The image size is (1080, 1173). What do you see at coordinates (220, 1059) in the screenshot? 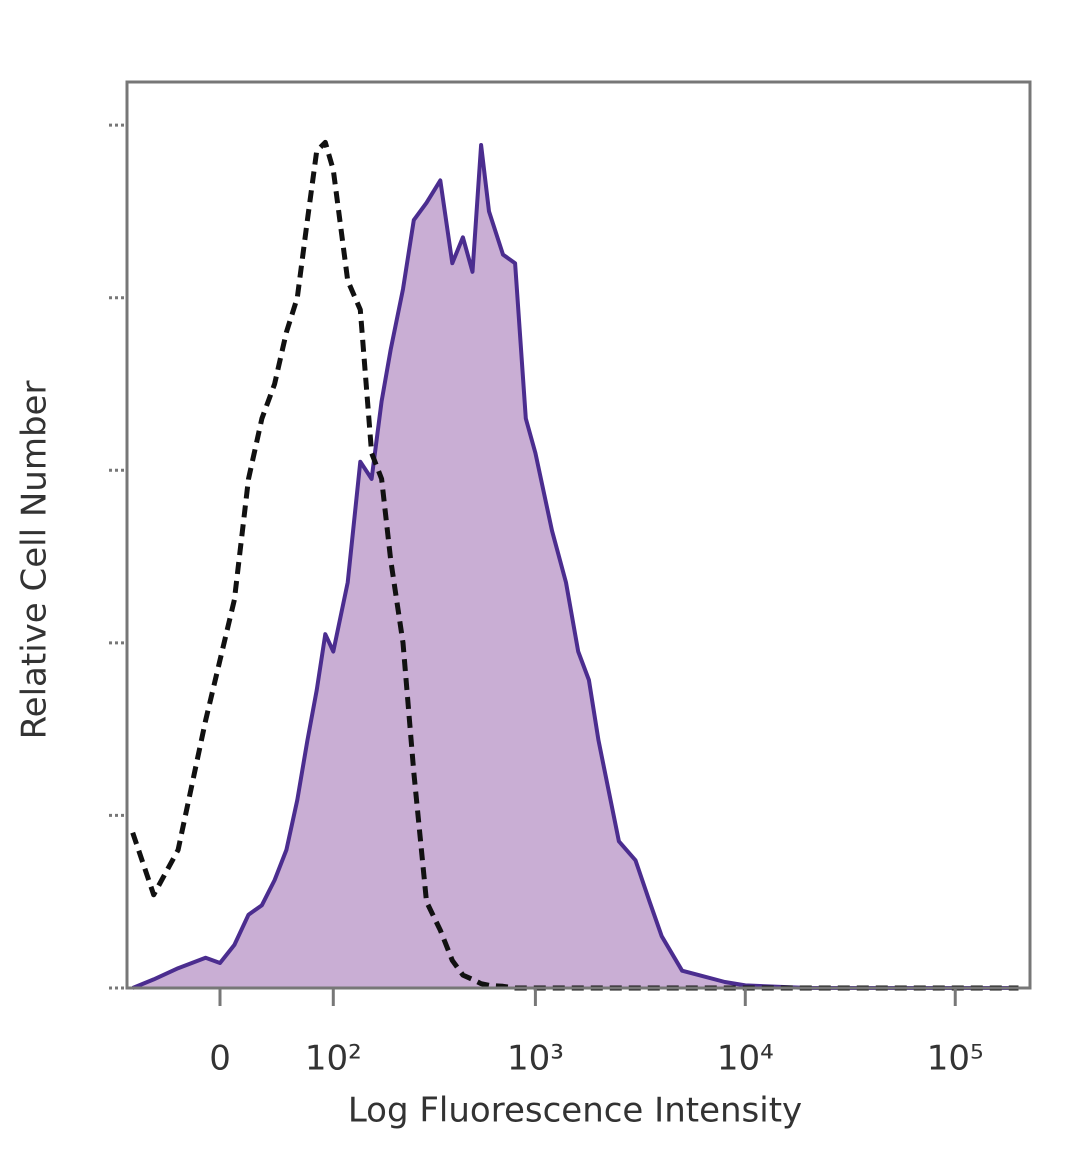
I see `x-tick-label: 0` at bounding box center [220, 1059].